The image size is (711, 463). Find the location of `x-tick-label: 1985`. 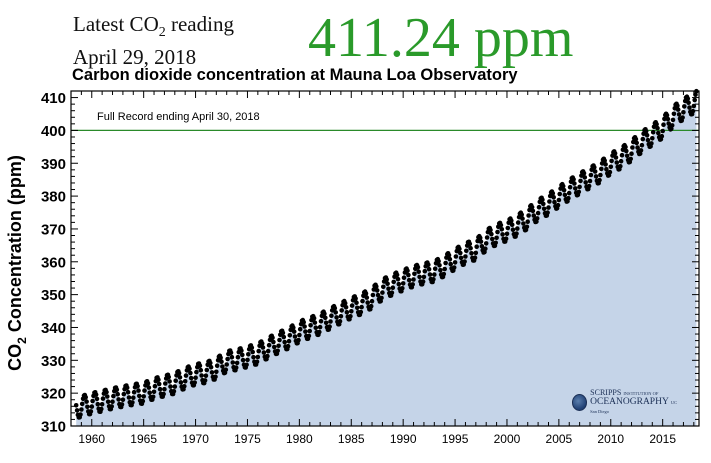

x-tick-label: 1985 is located at coordinates (351, 439).